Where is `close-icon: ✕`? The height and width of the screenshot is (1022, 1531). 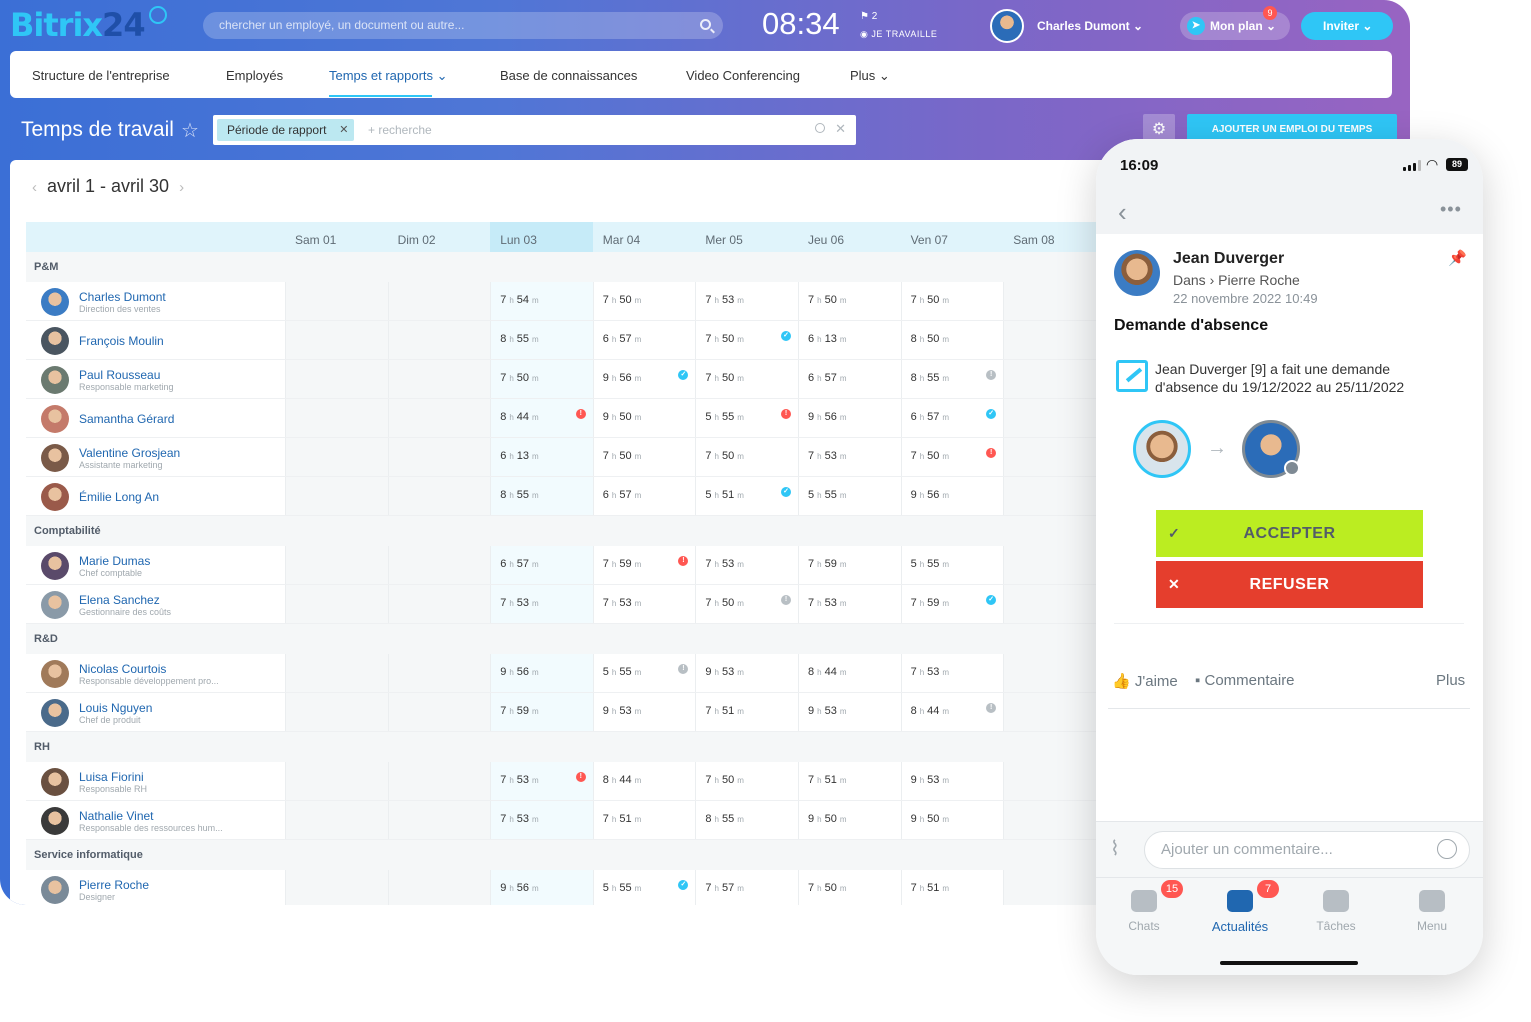
close-icon: ✕ is located at coordinates (344, 130).